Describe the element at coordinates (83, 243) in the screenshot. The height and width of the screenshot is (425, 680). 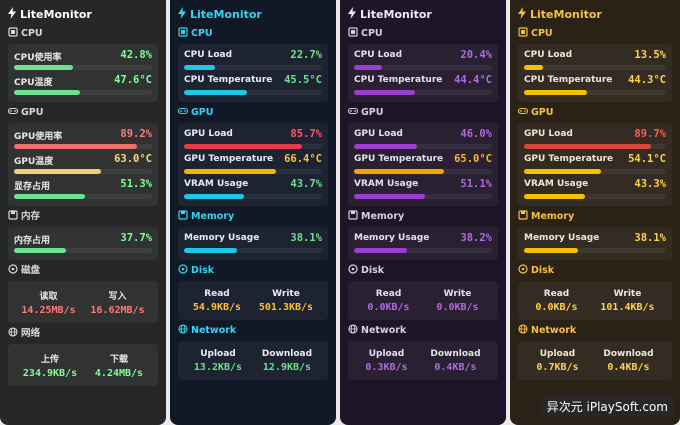
I see `metric-row: 内存占用 37.7%` at that location.